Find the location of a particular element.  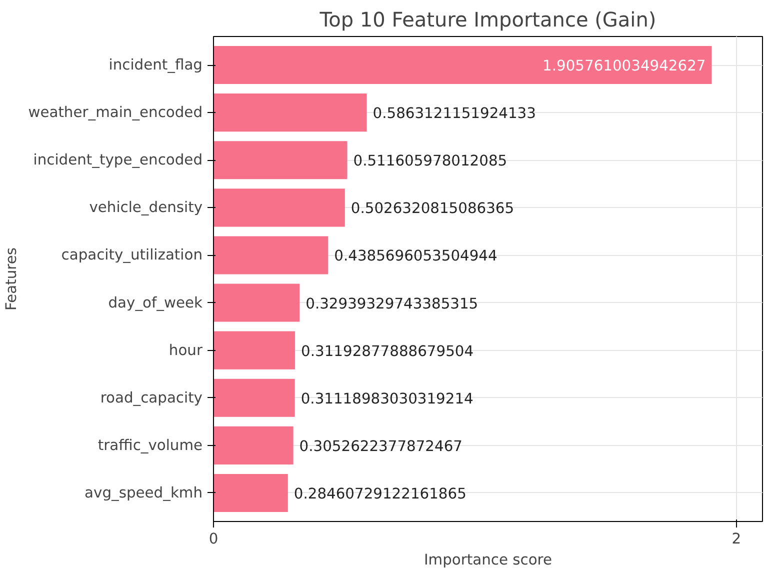

y-tick-label: incident_flag is located at coordinates (155, 65).